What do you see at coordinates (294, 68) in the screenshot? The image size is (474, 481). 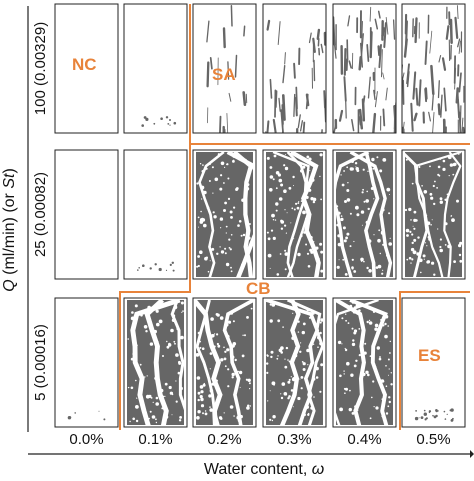 I see `panel-r0-c3` at bounding box center [294, 68].